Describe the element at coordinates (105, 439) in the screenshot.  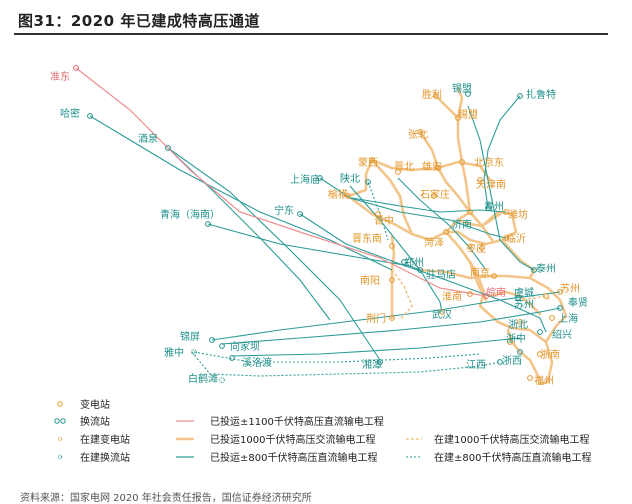
I see `legend-substation-building-label: 在建变电站` at that location.